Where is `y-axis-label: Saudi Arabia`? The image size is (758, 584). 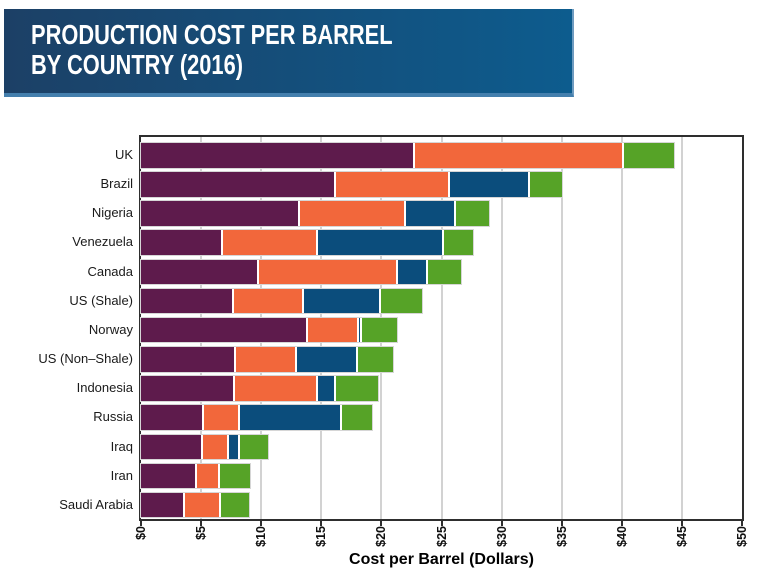 y-axis-label: Saudi Arabia is located at coordinates (96, 504).